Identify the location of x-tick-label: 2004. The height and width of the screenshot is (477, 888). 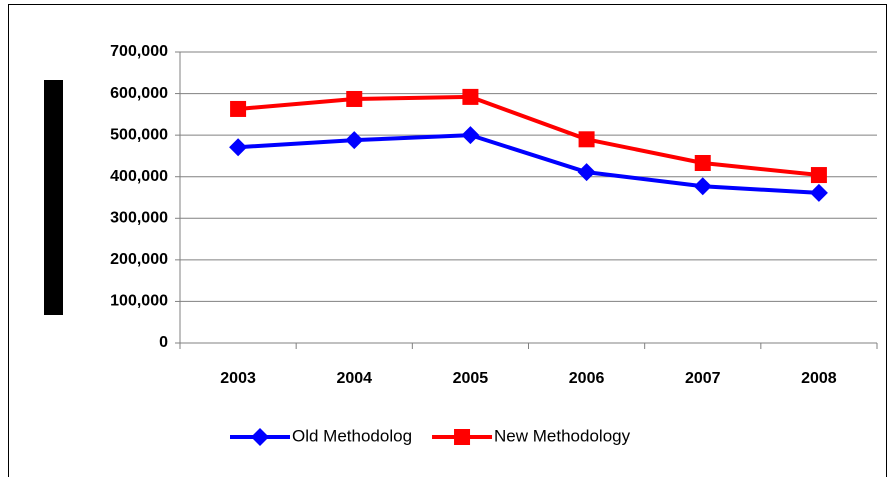
(354, 378).